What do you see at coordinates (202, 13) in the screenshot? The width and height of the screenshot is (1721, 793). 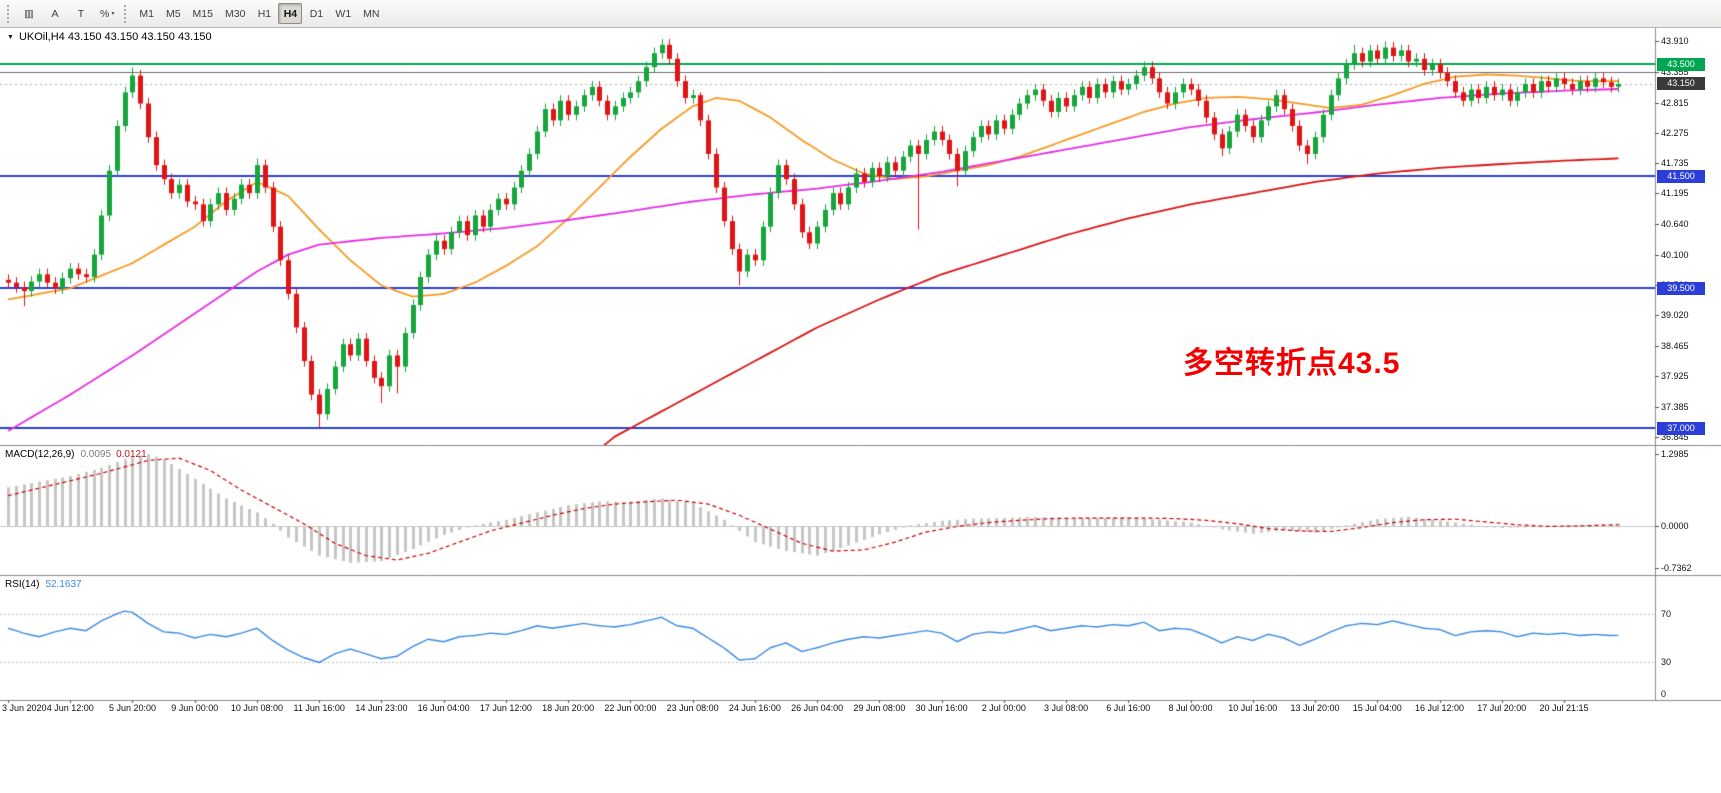 I see `timeframe-button-m15: M15` at bounding box center [202, 13].